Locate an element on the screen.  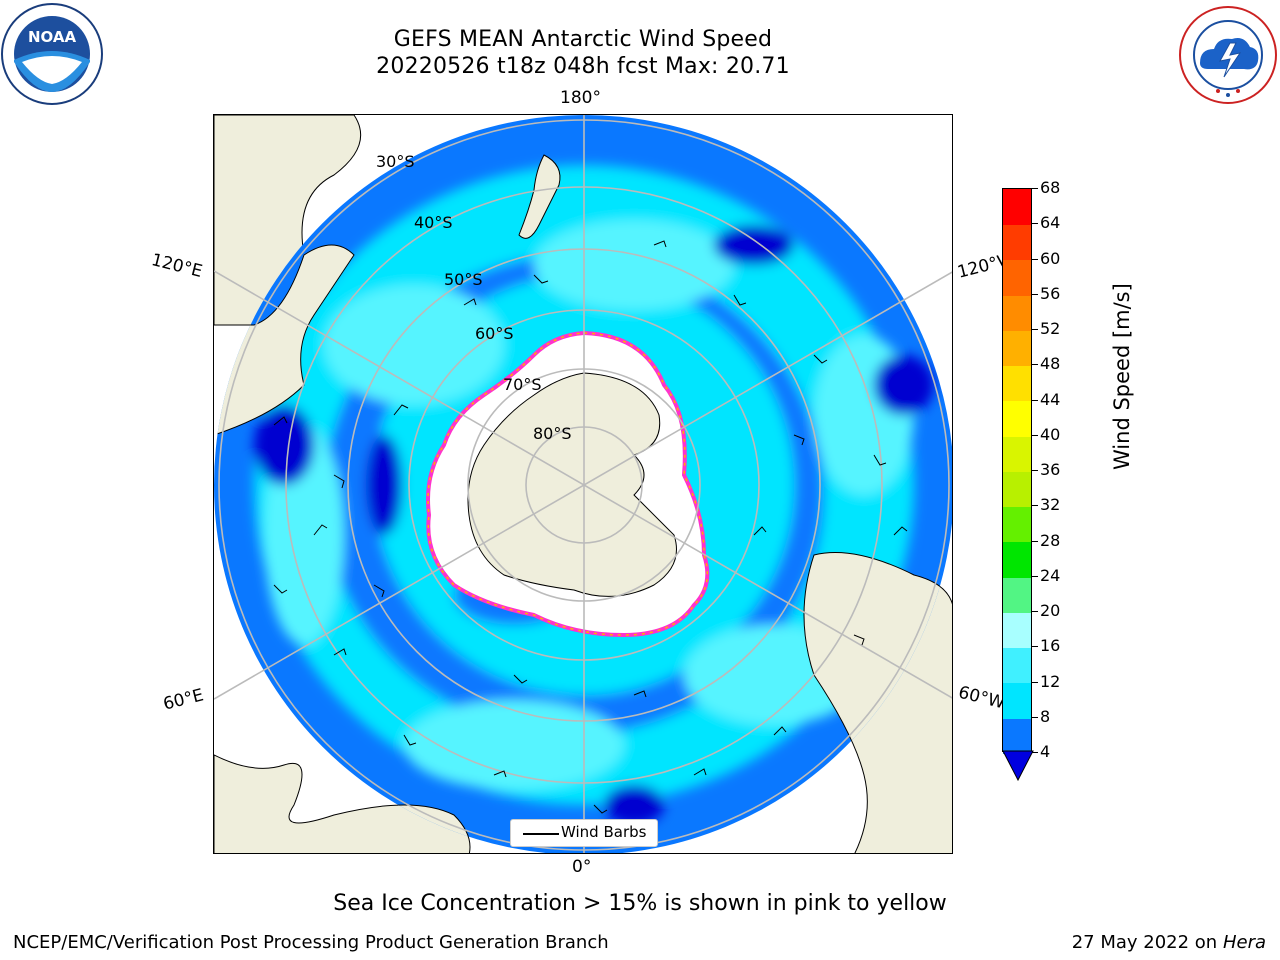
colorbar-tick-label: 56 is located at coordinates (1050, 293).